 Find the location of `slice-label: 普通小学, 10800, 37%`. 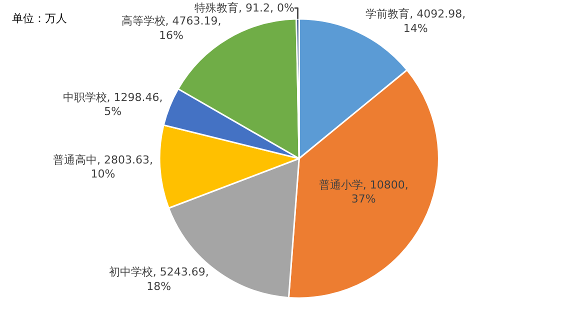

slice-label: 普通小学, 10800, 37% is located at coordinates (363, 192).